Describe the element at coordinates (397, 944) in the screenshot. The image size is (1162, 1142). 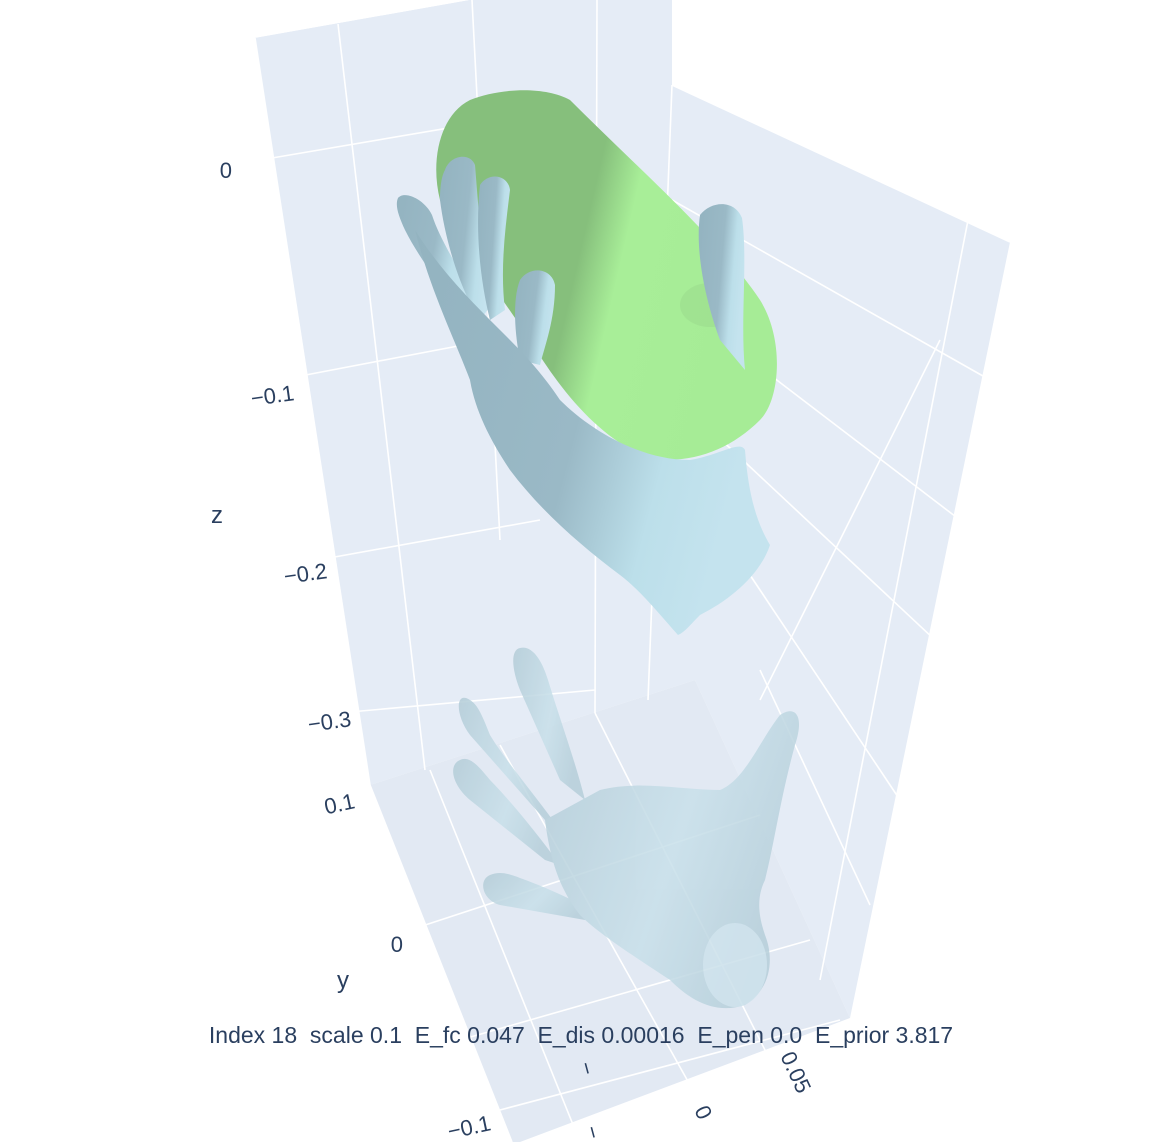
I see `y-tick-1: 0` at that location.